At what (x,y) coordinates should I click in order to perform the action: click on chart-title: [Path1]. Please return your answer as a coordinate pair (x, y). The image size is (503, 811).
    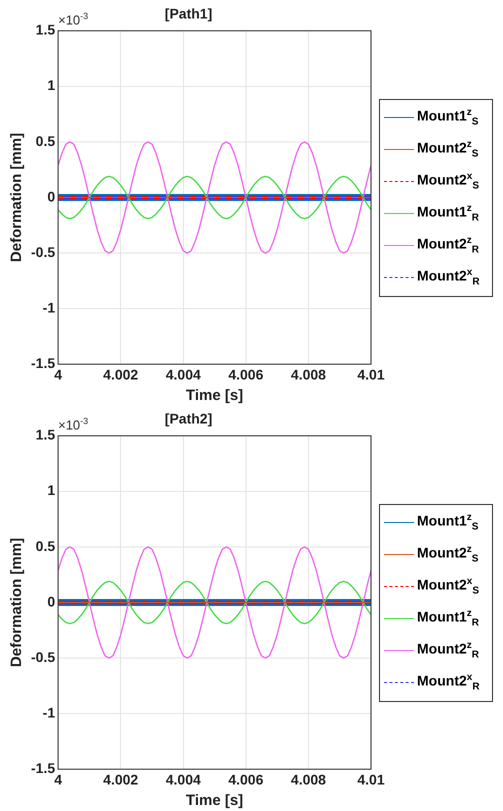
    Looking at the image, I should click on (188, 13).